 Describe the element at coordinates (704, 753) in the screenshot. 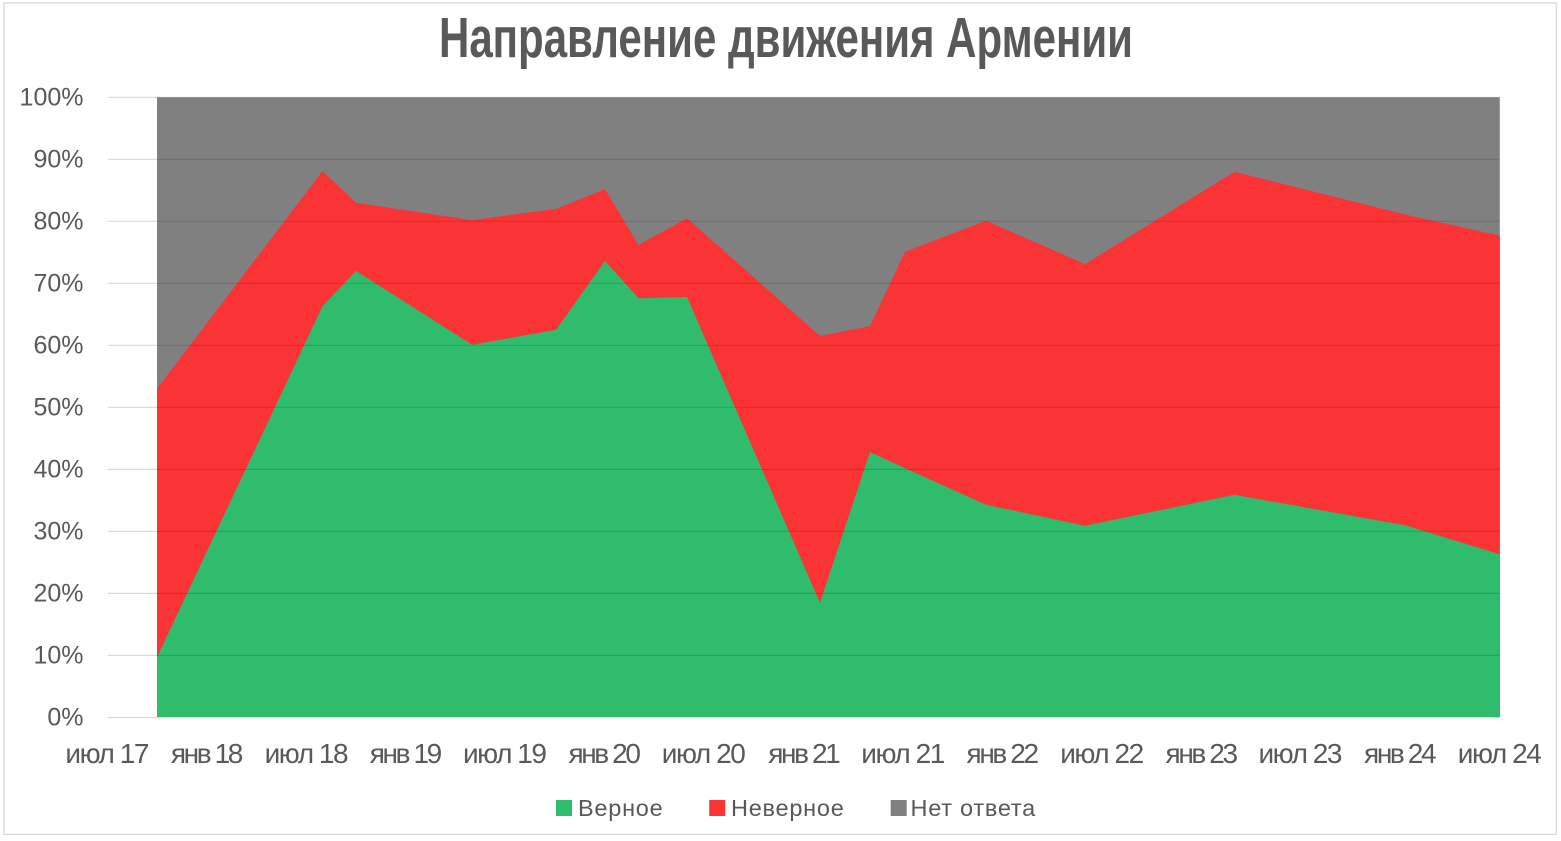

I see `svg-text: июл 20` at that location.